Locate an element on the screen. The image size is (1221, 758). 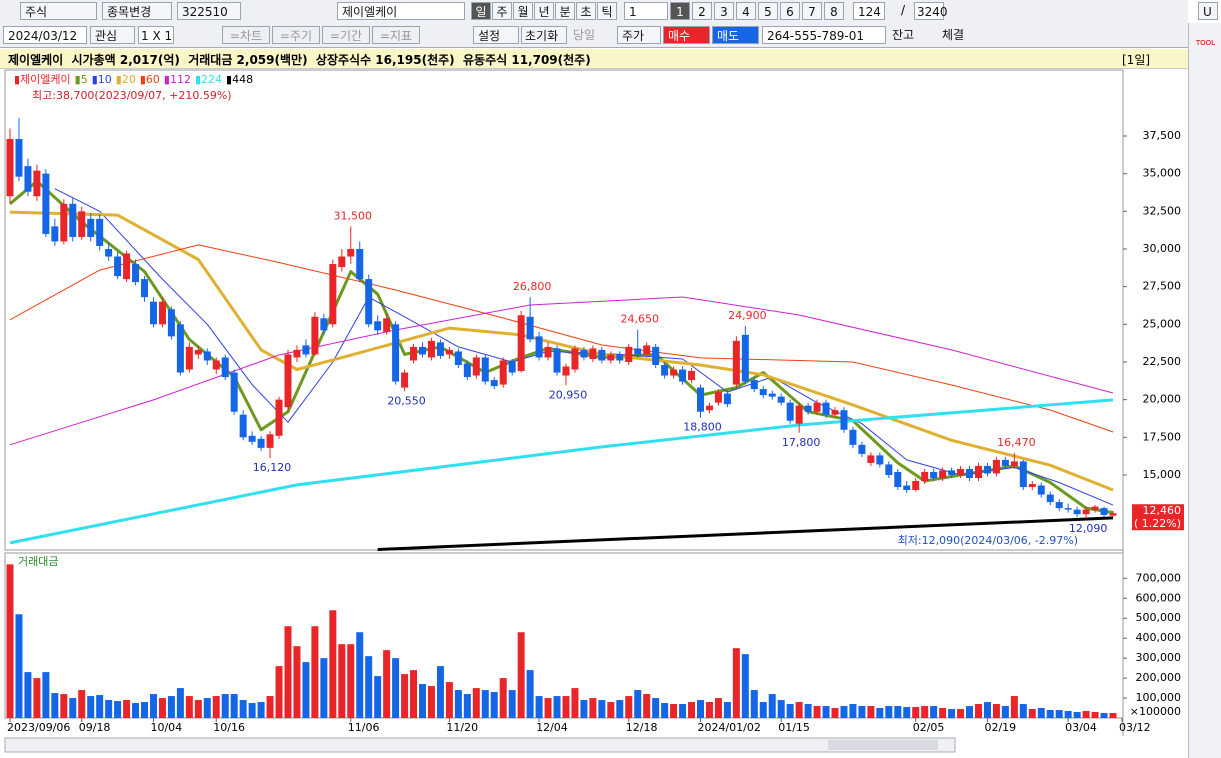
market-select: 주식 is located at coordinates (58, 11).